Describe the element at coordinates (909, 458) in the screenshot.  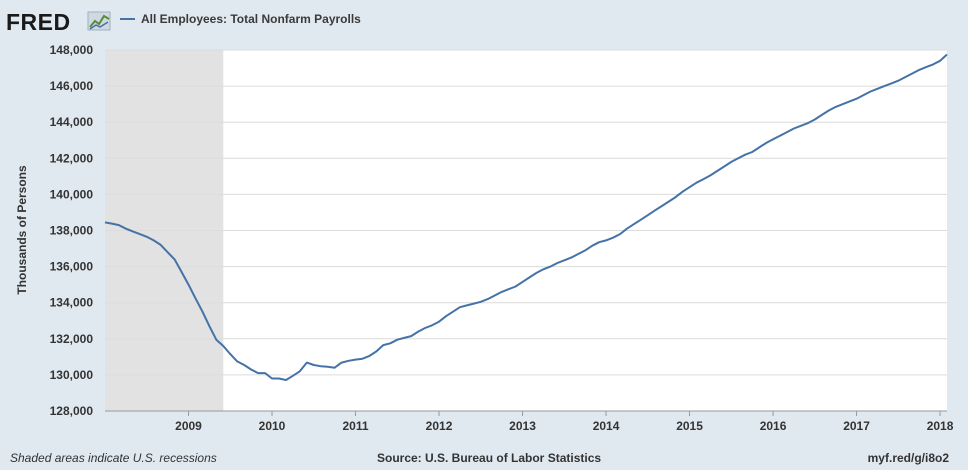
I see `short-url-link: myf.red/g/i8o2` at that location.